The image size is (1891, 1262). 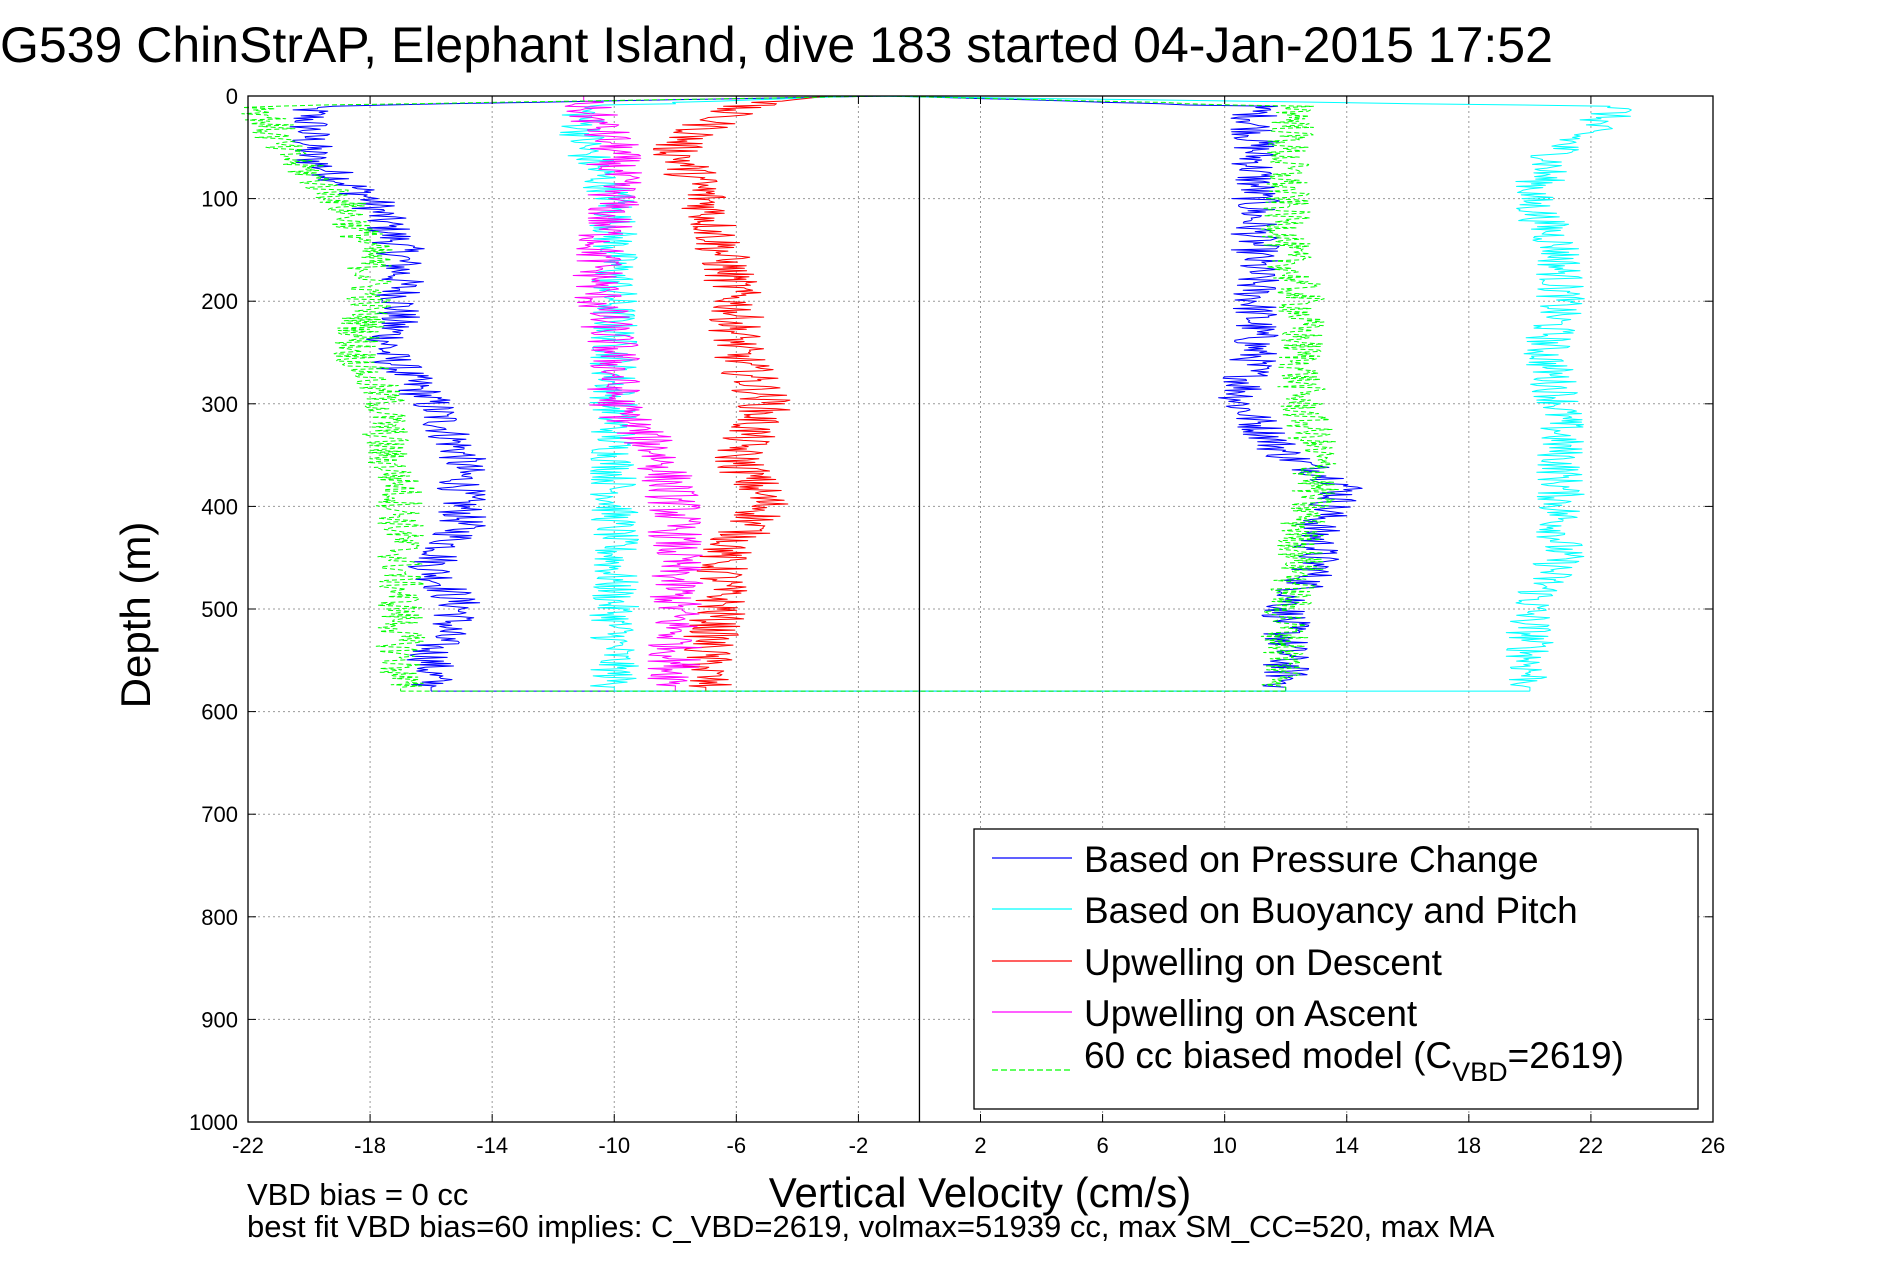 What do you see at coordinates (1591, 1145) in the screenshot?
I see `x-tick-label: 22` at bounding box center [1591, 1145].